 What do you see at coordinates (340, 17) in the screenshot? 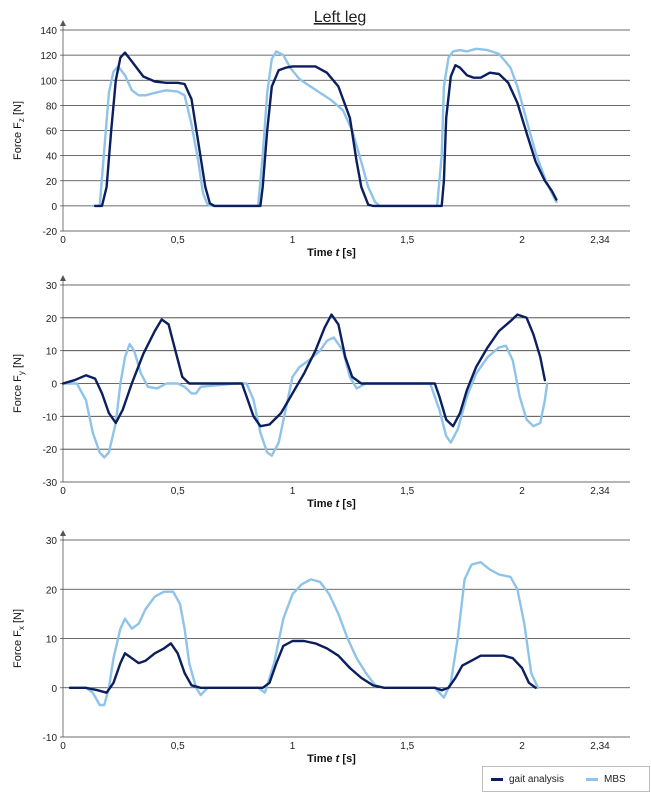
I see `chart-title: Left leg` at bounding box center [340, 17].